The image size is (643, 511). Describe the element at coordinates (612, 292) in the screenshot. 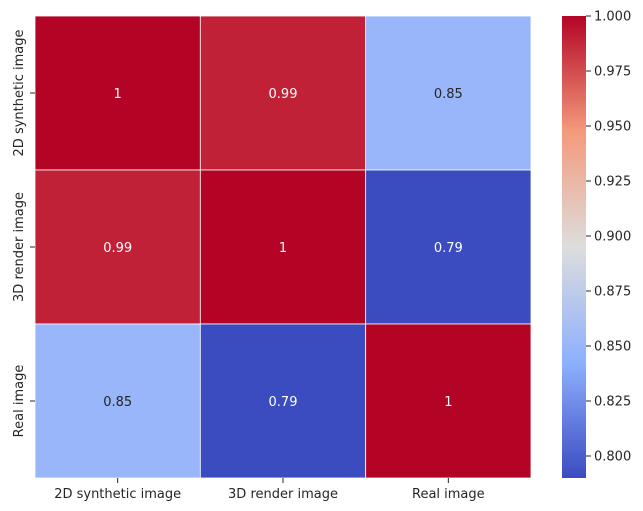

I see `colorbar-tick-label: 0.875` at that location.